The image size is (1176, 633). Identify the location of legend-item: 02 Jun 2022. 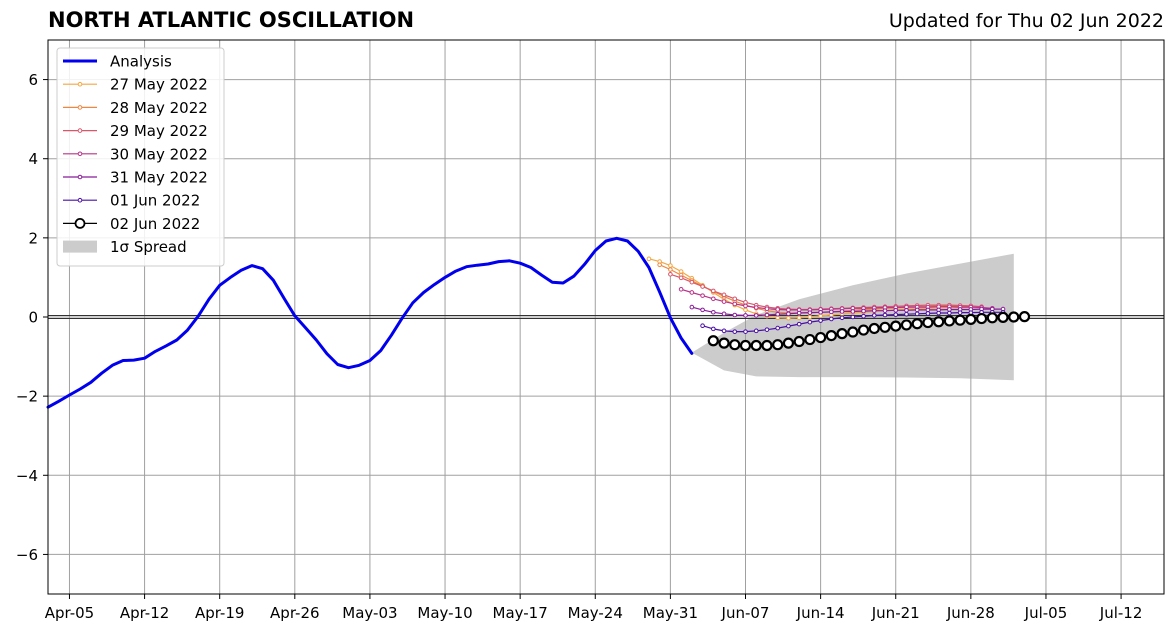
(131, 224).